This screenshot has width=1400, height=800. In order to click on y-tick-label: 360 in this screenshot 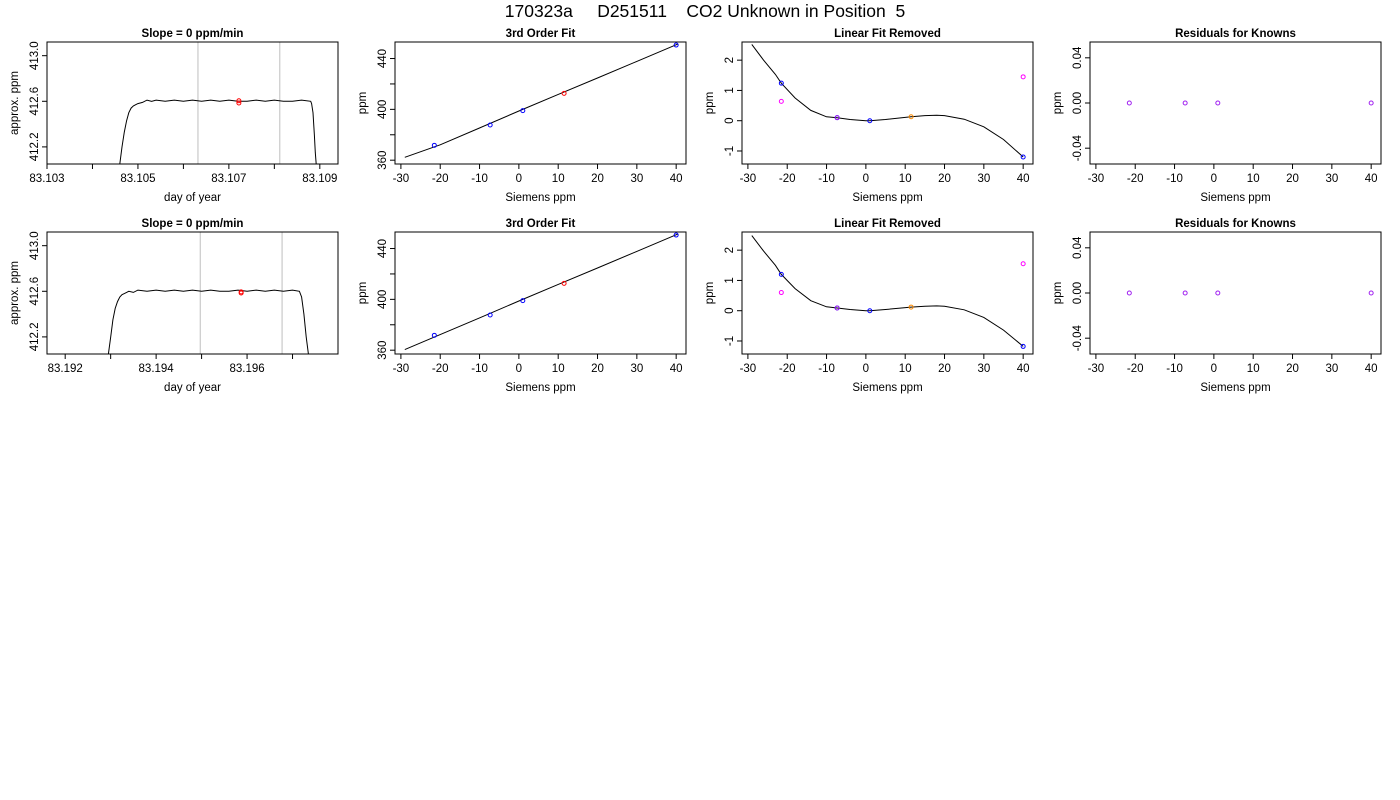, I will do `click(383, 350)`.